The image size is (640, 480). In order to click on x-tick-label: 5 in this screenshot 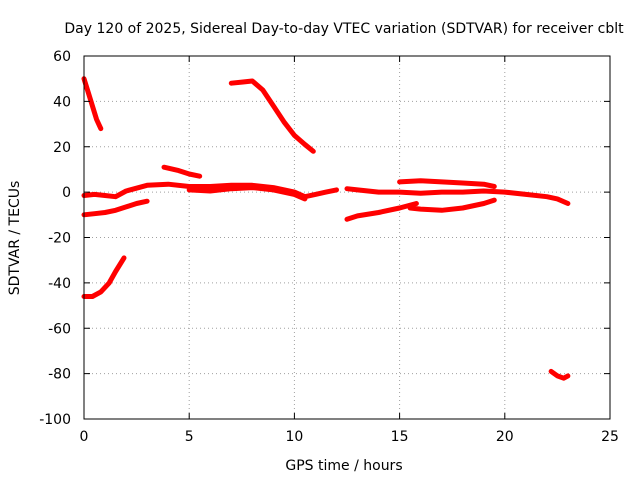, I will do `click(189, 437)`.